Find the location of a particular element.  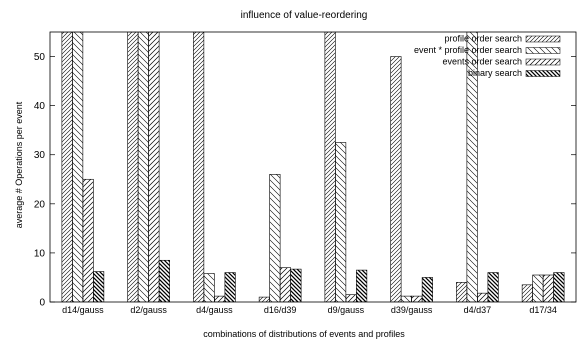

x-tick-label: d39/gauss is located at coordinates (412, 310).